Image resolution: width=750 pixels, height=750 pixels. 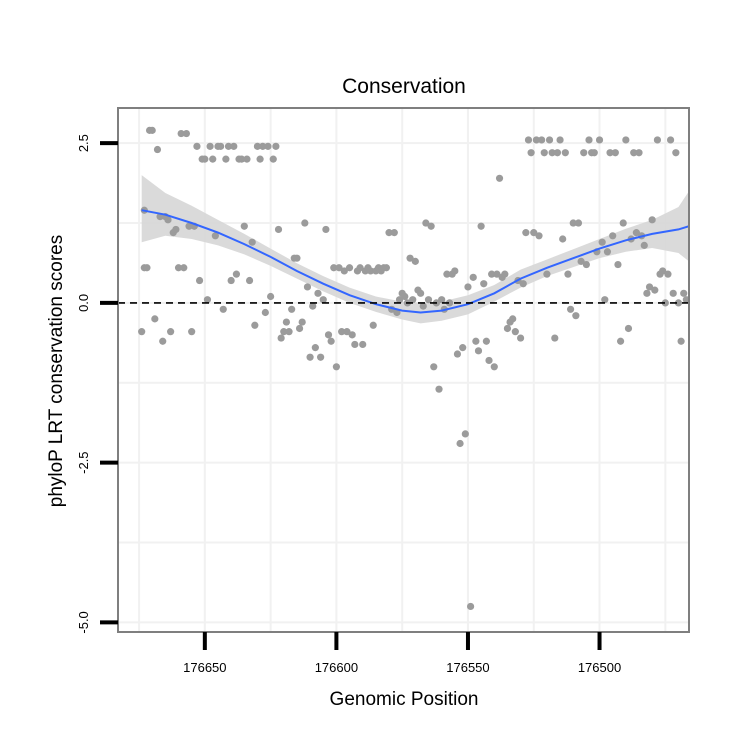 I want to click on x-tick-label: 176550, so click(x=467, y=667).